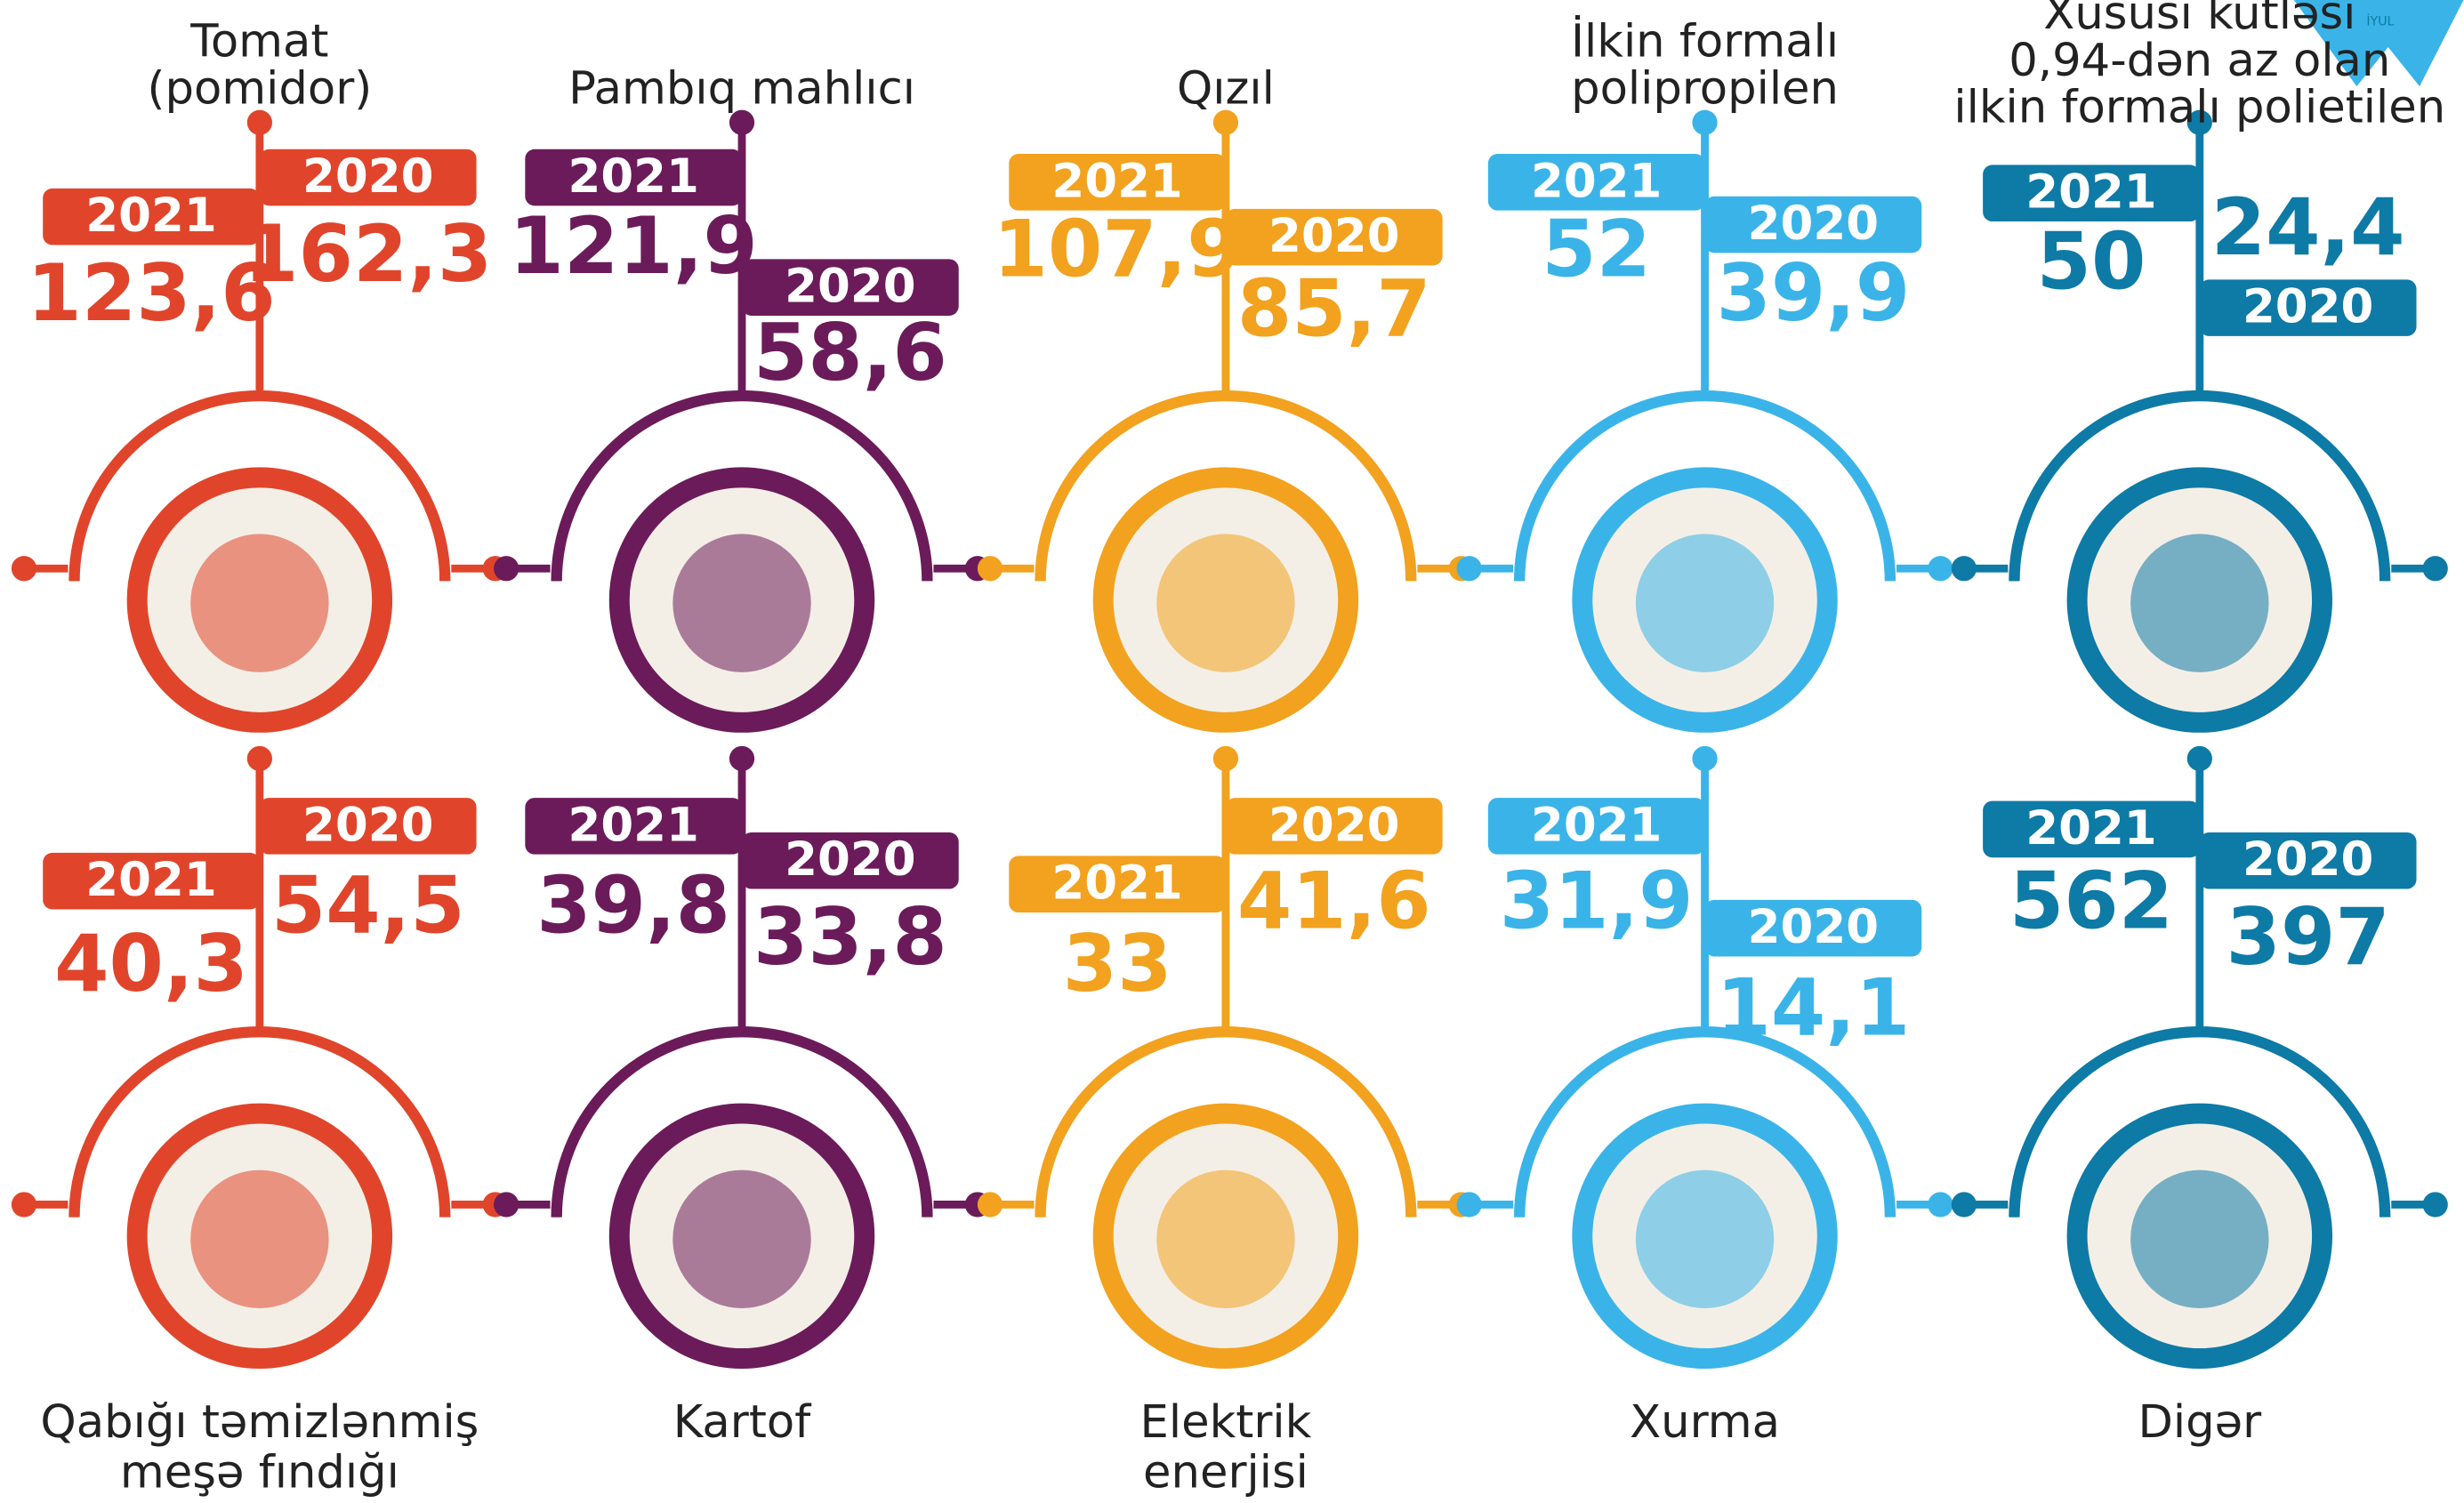 This screenshot has width=2464, height=1503. I want to click on item-label: Xüsusi kütləsi, so click(2199, 20).